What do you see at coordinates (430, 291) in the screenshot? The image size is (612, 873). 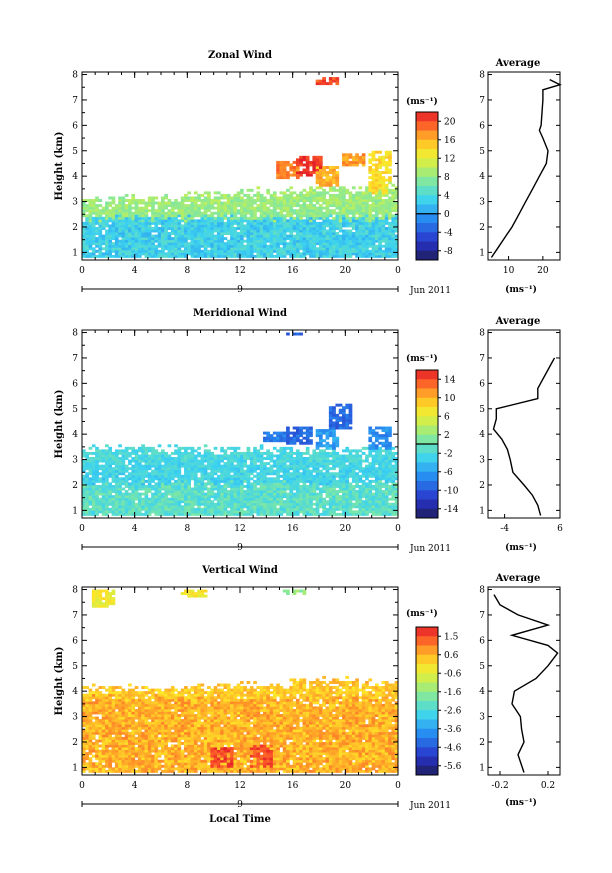 I see `date-month: Jun 2011` at bounding box center [430, 291].